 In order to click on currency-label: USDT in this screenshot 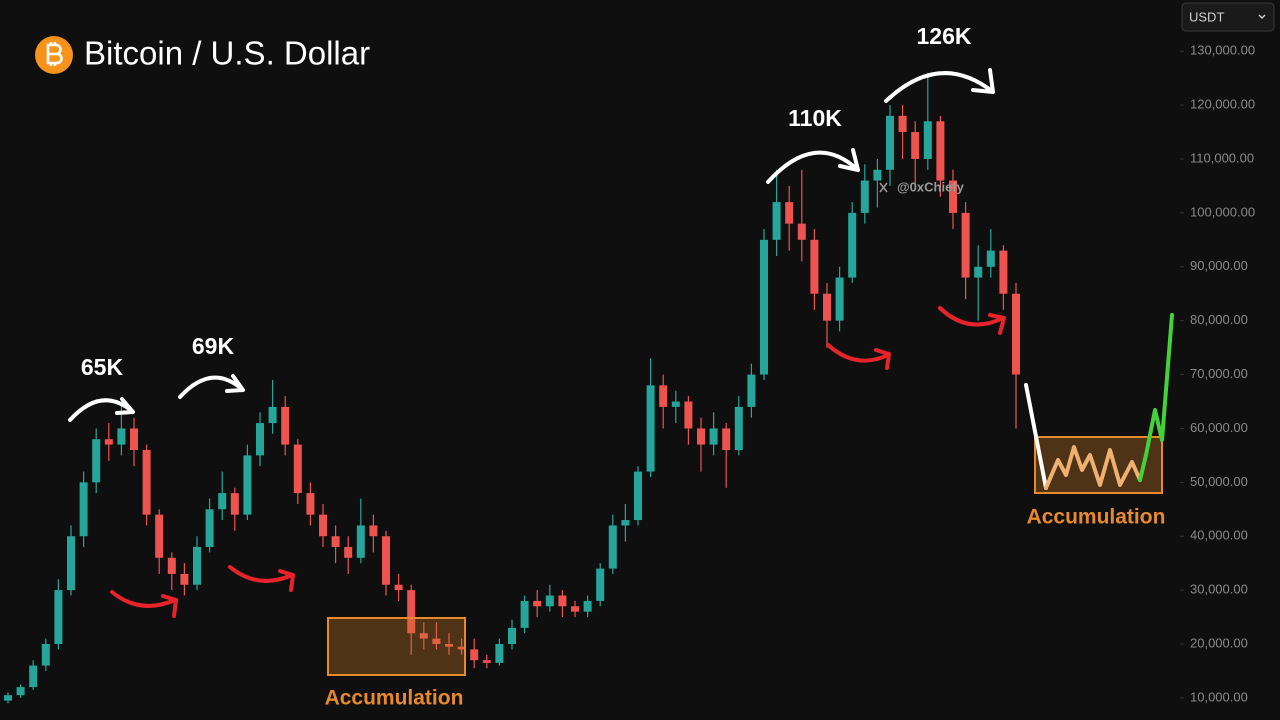, I will do `click(1206, 16)`.